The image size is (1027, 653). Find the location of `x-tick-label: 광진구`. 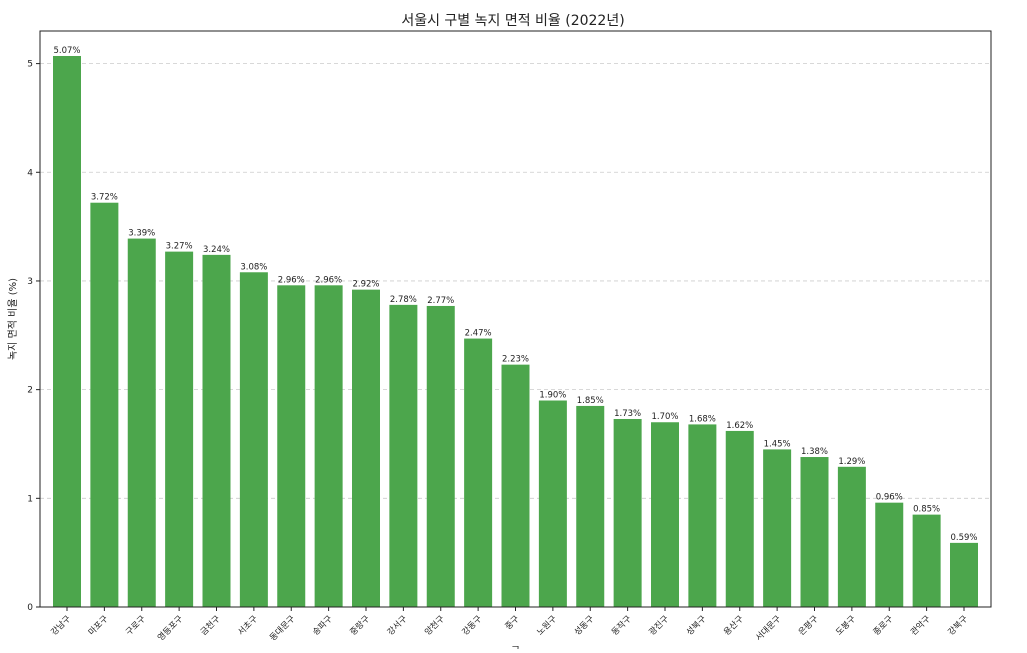

x-tick-label: 광진구 is located at coordinates (659, 625).